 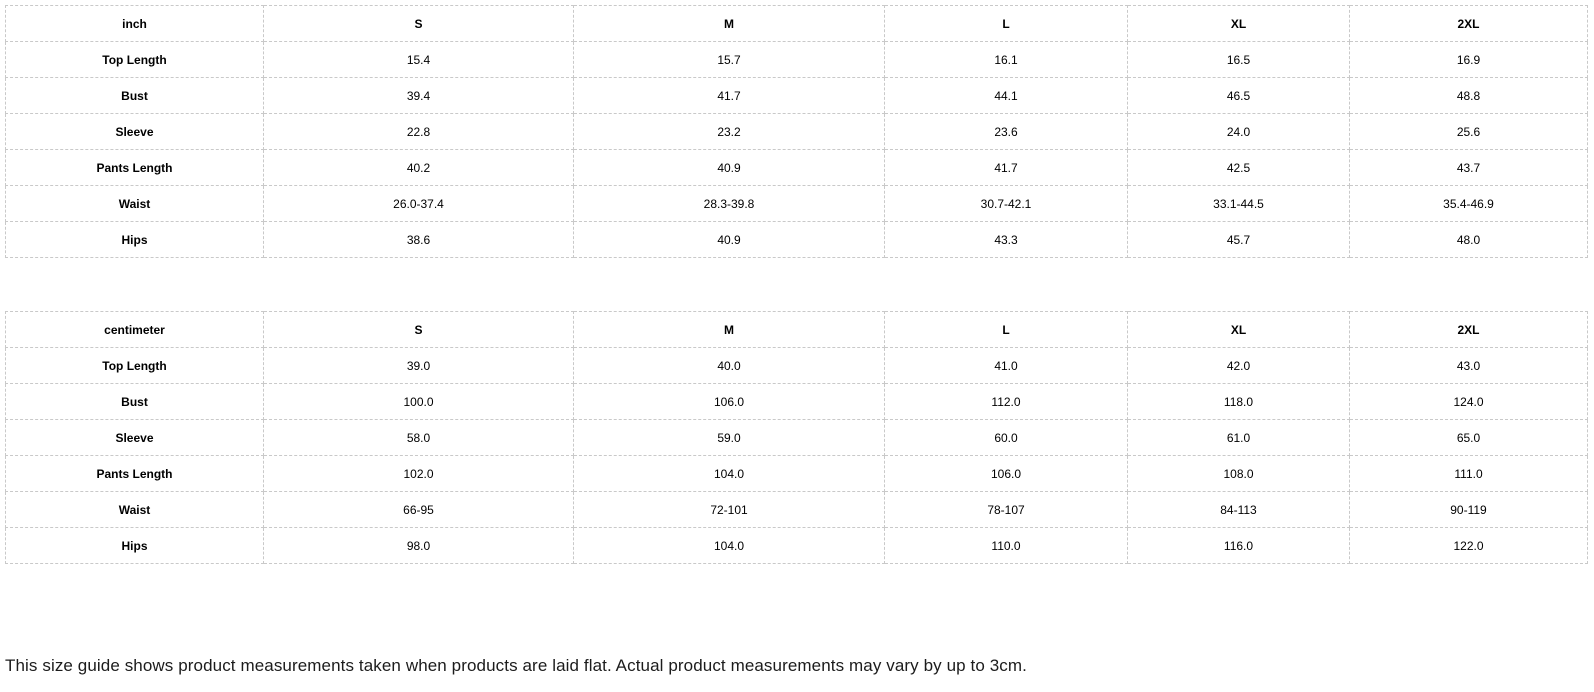 I want to click on measurement-cell: 15.7, so click(x=729, y=59).